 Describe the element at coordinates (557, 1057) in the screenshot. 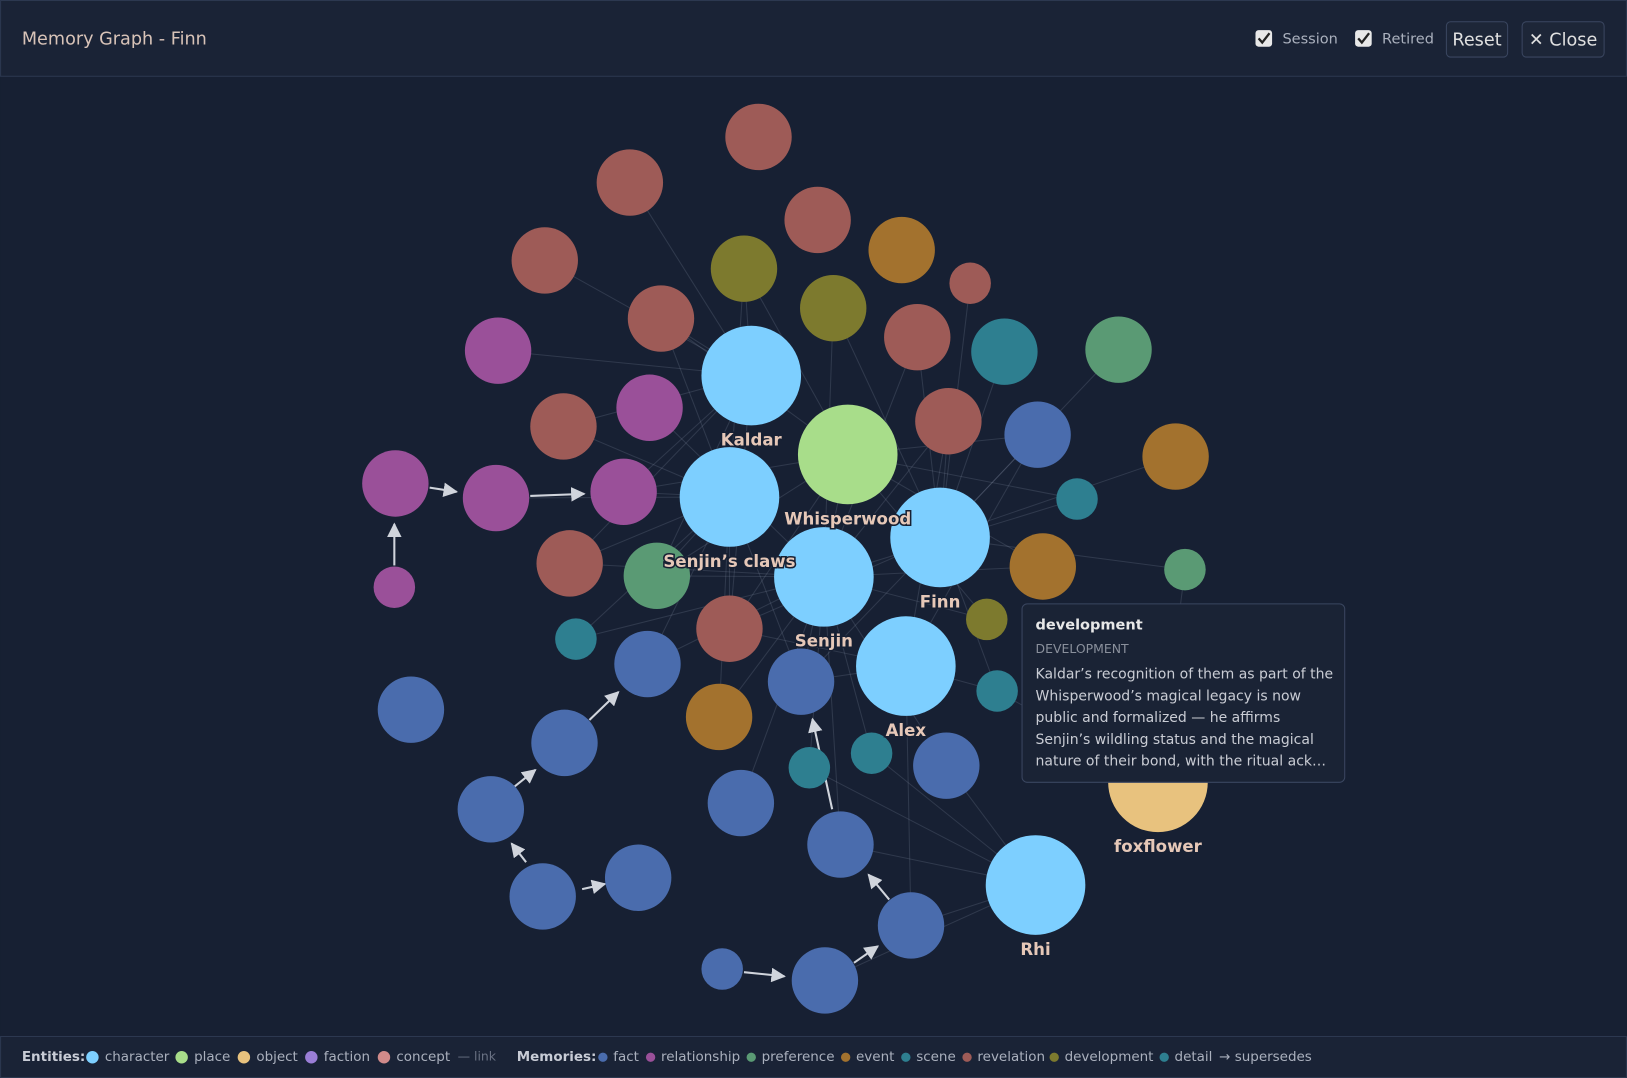

I see `legend-heading: Memories:` at that location.